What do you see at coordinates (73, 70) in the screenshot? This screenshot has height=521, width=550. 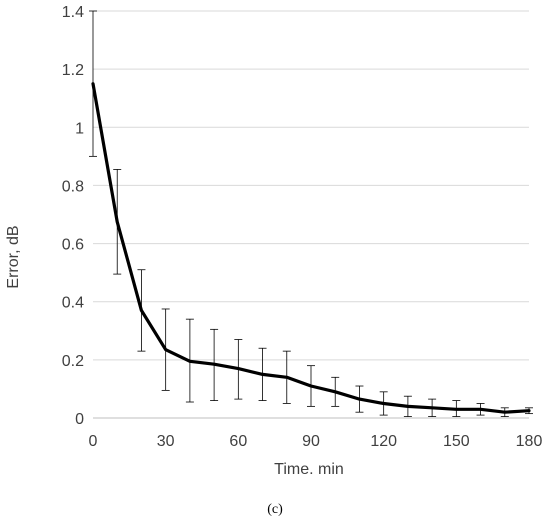 I see `y-tick-label: 1.2` at bounding box center [73, 70].